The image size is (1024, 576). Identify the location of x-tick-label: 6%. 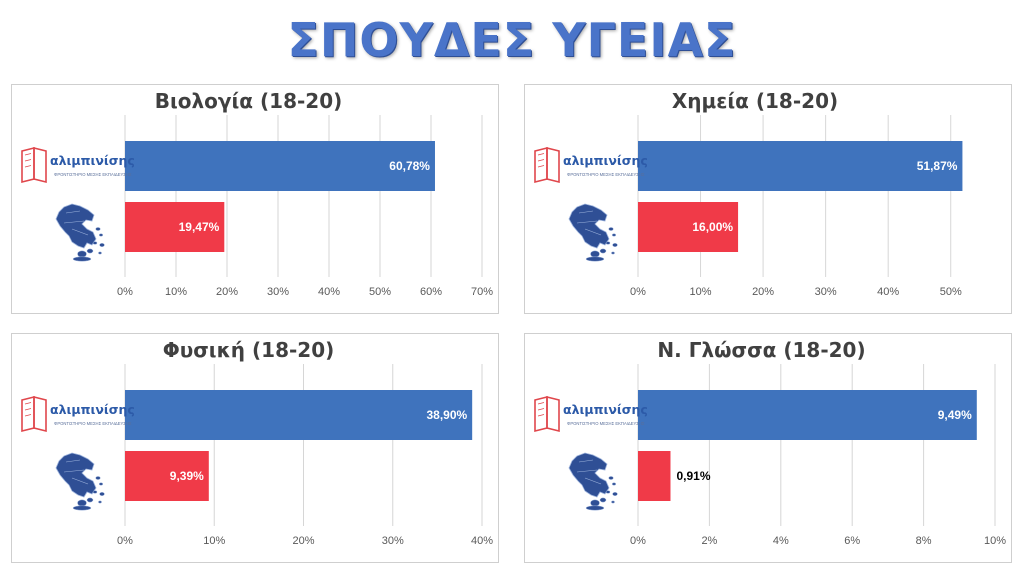
(852, 541).